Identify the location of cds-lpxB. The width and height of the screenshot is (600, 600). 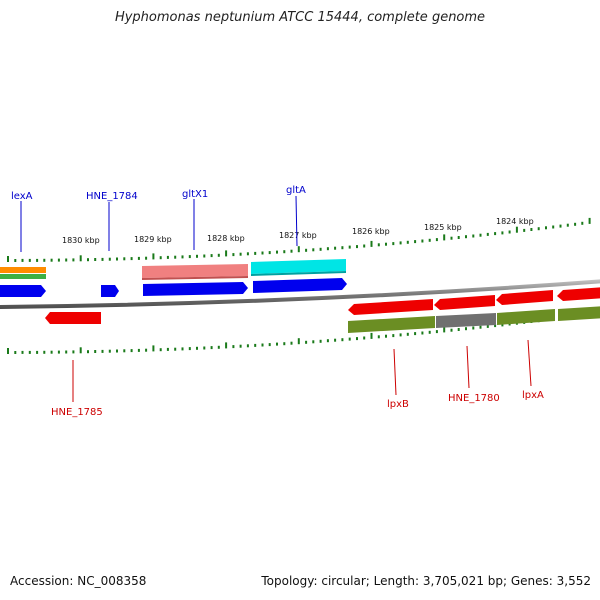
(390, 307).